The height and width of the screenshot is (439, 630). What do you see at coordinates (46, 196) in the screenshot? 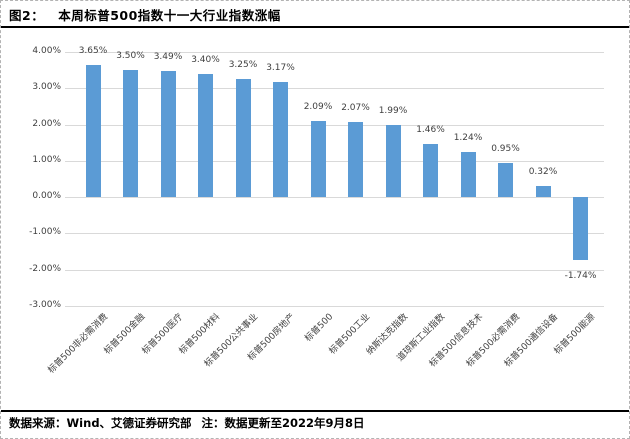
I see `y-axis-tick-label: 0.00%` at bounding box center [46, 196].